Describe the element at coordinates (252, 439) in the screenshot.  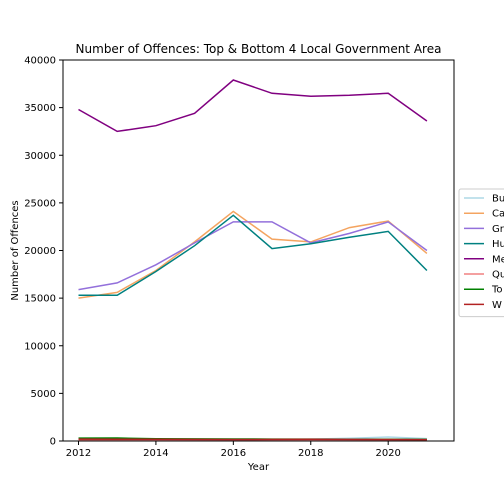
I see `series-line-w` at that location.